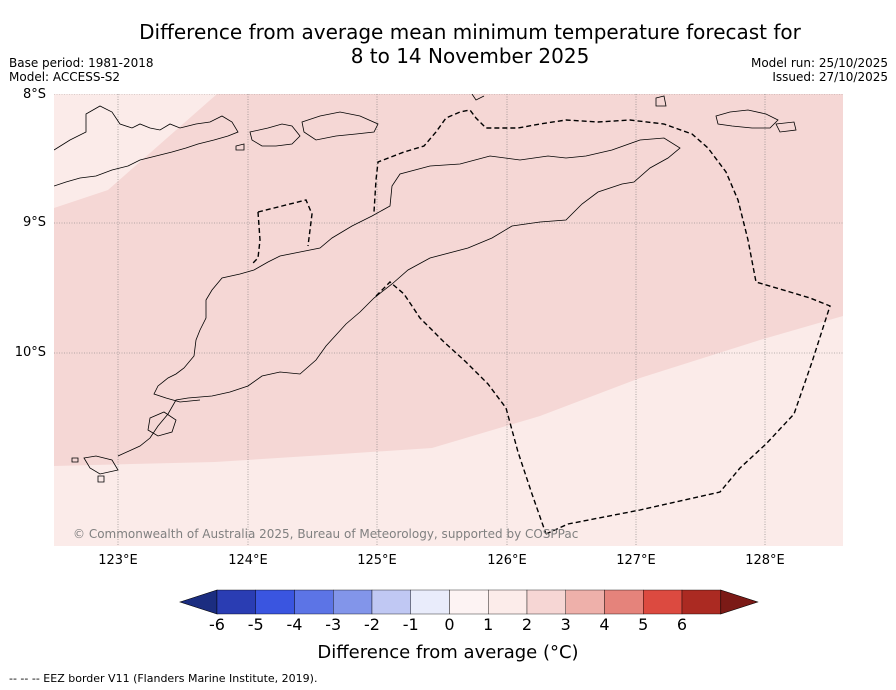  I want to click on lon-label-126e: 126°E, so click(507, 560).